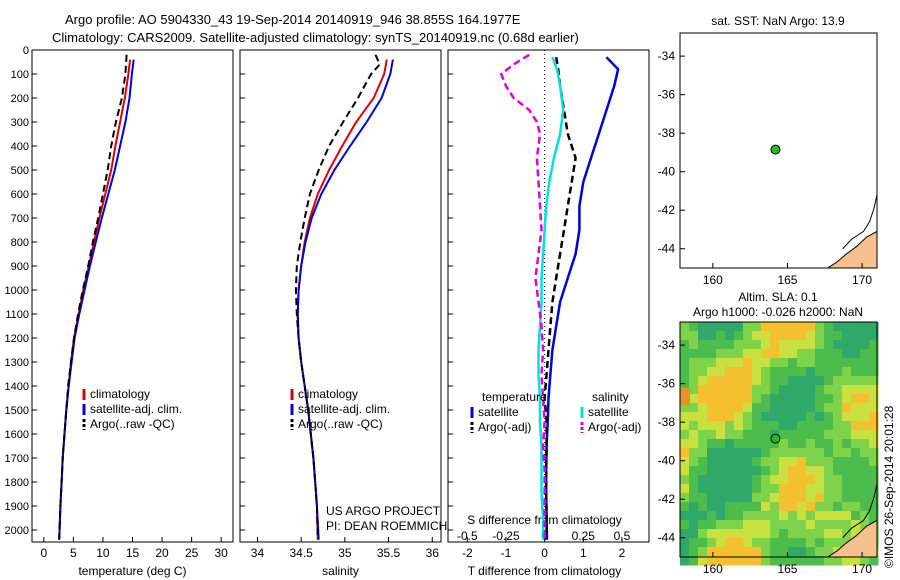 Image resolution: width=900 pixels, height=580 pixels. Describe the element at coordinates (20, 219) in the screenshot. I see `depth-tick-label: 700` at that location.